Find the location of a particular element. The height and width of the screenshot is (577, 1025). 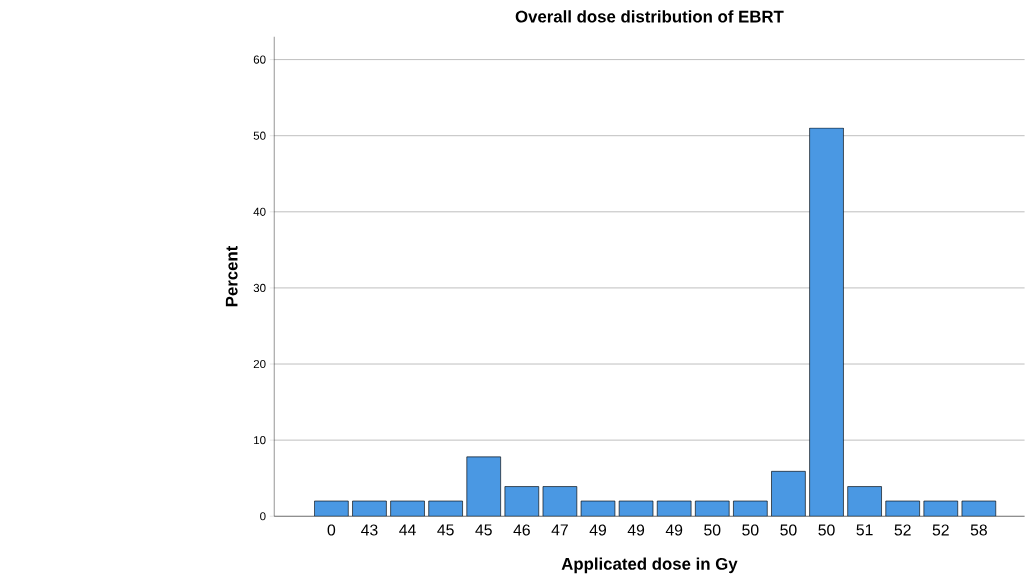

y-tick-label: 0 is located at coordinates (263, 516).